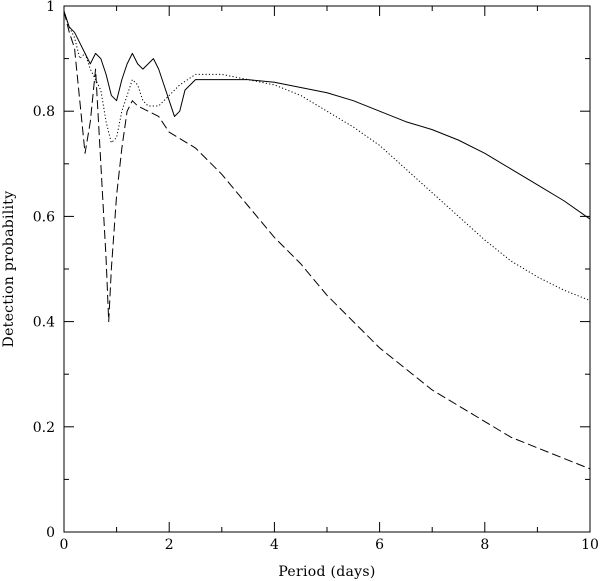 Image resolution: width=600 pixels, height=581 pixels. What do you see at coordinates (44, 323) in the screenshot?
I see `y-tick-label: 0.4` at bounding box center [44, 323].